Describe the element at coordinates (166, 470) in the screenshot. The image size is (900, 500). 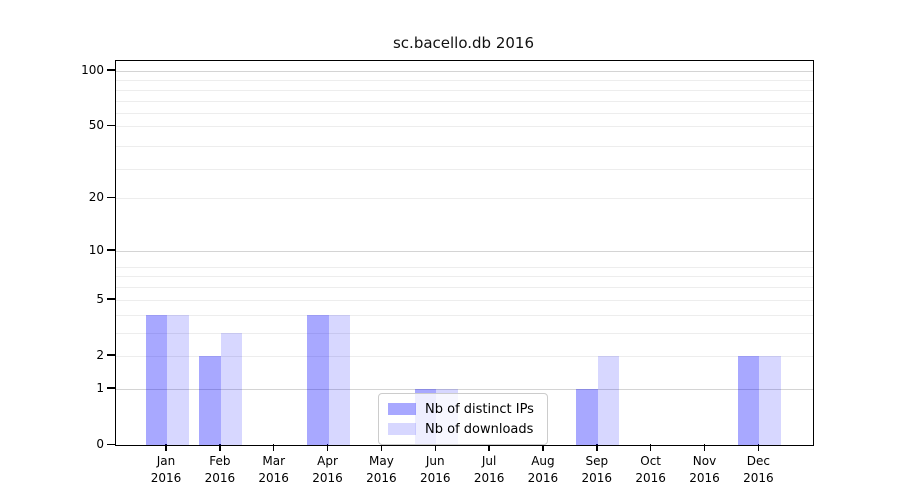
I see `x-tick-label: Jan 2016` at that location.